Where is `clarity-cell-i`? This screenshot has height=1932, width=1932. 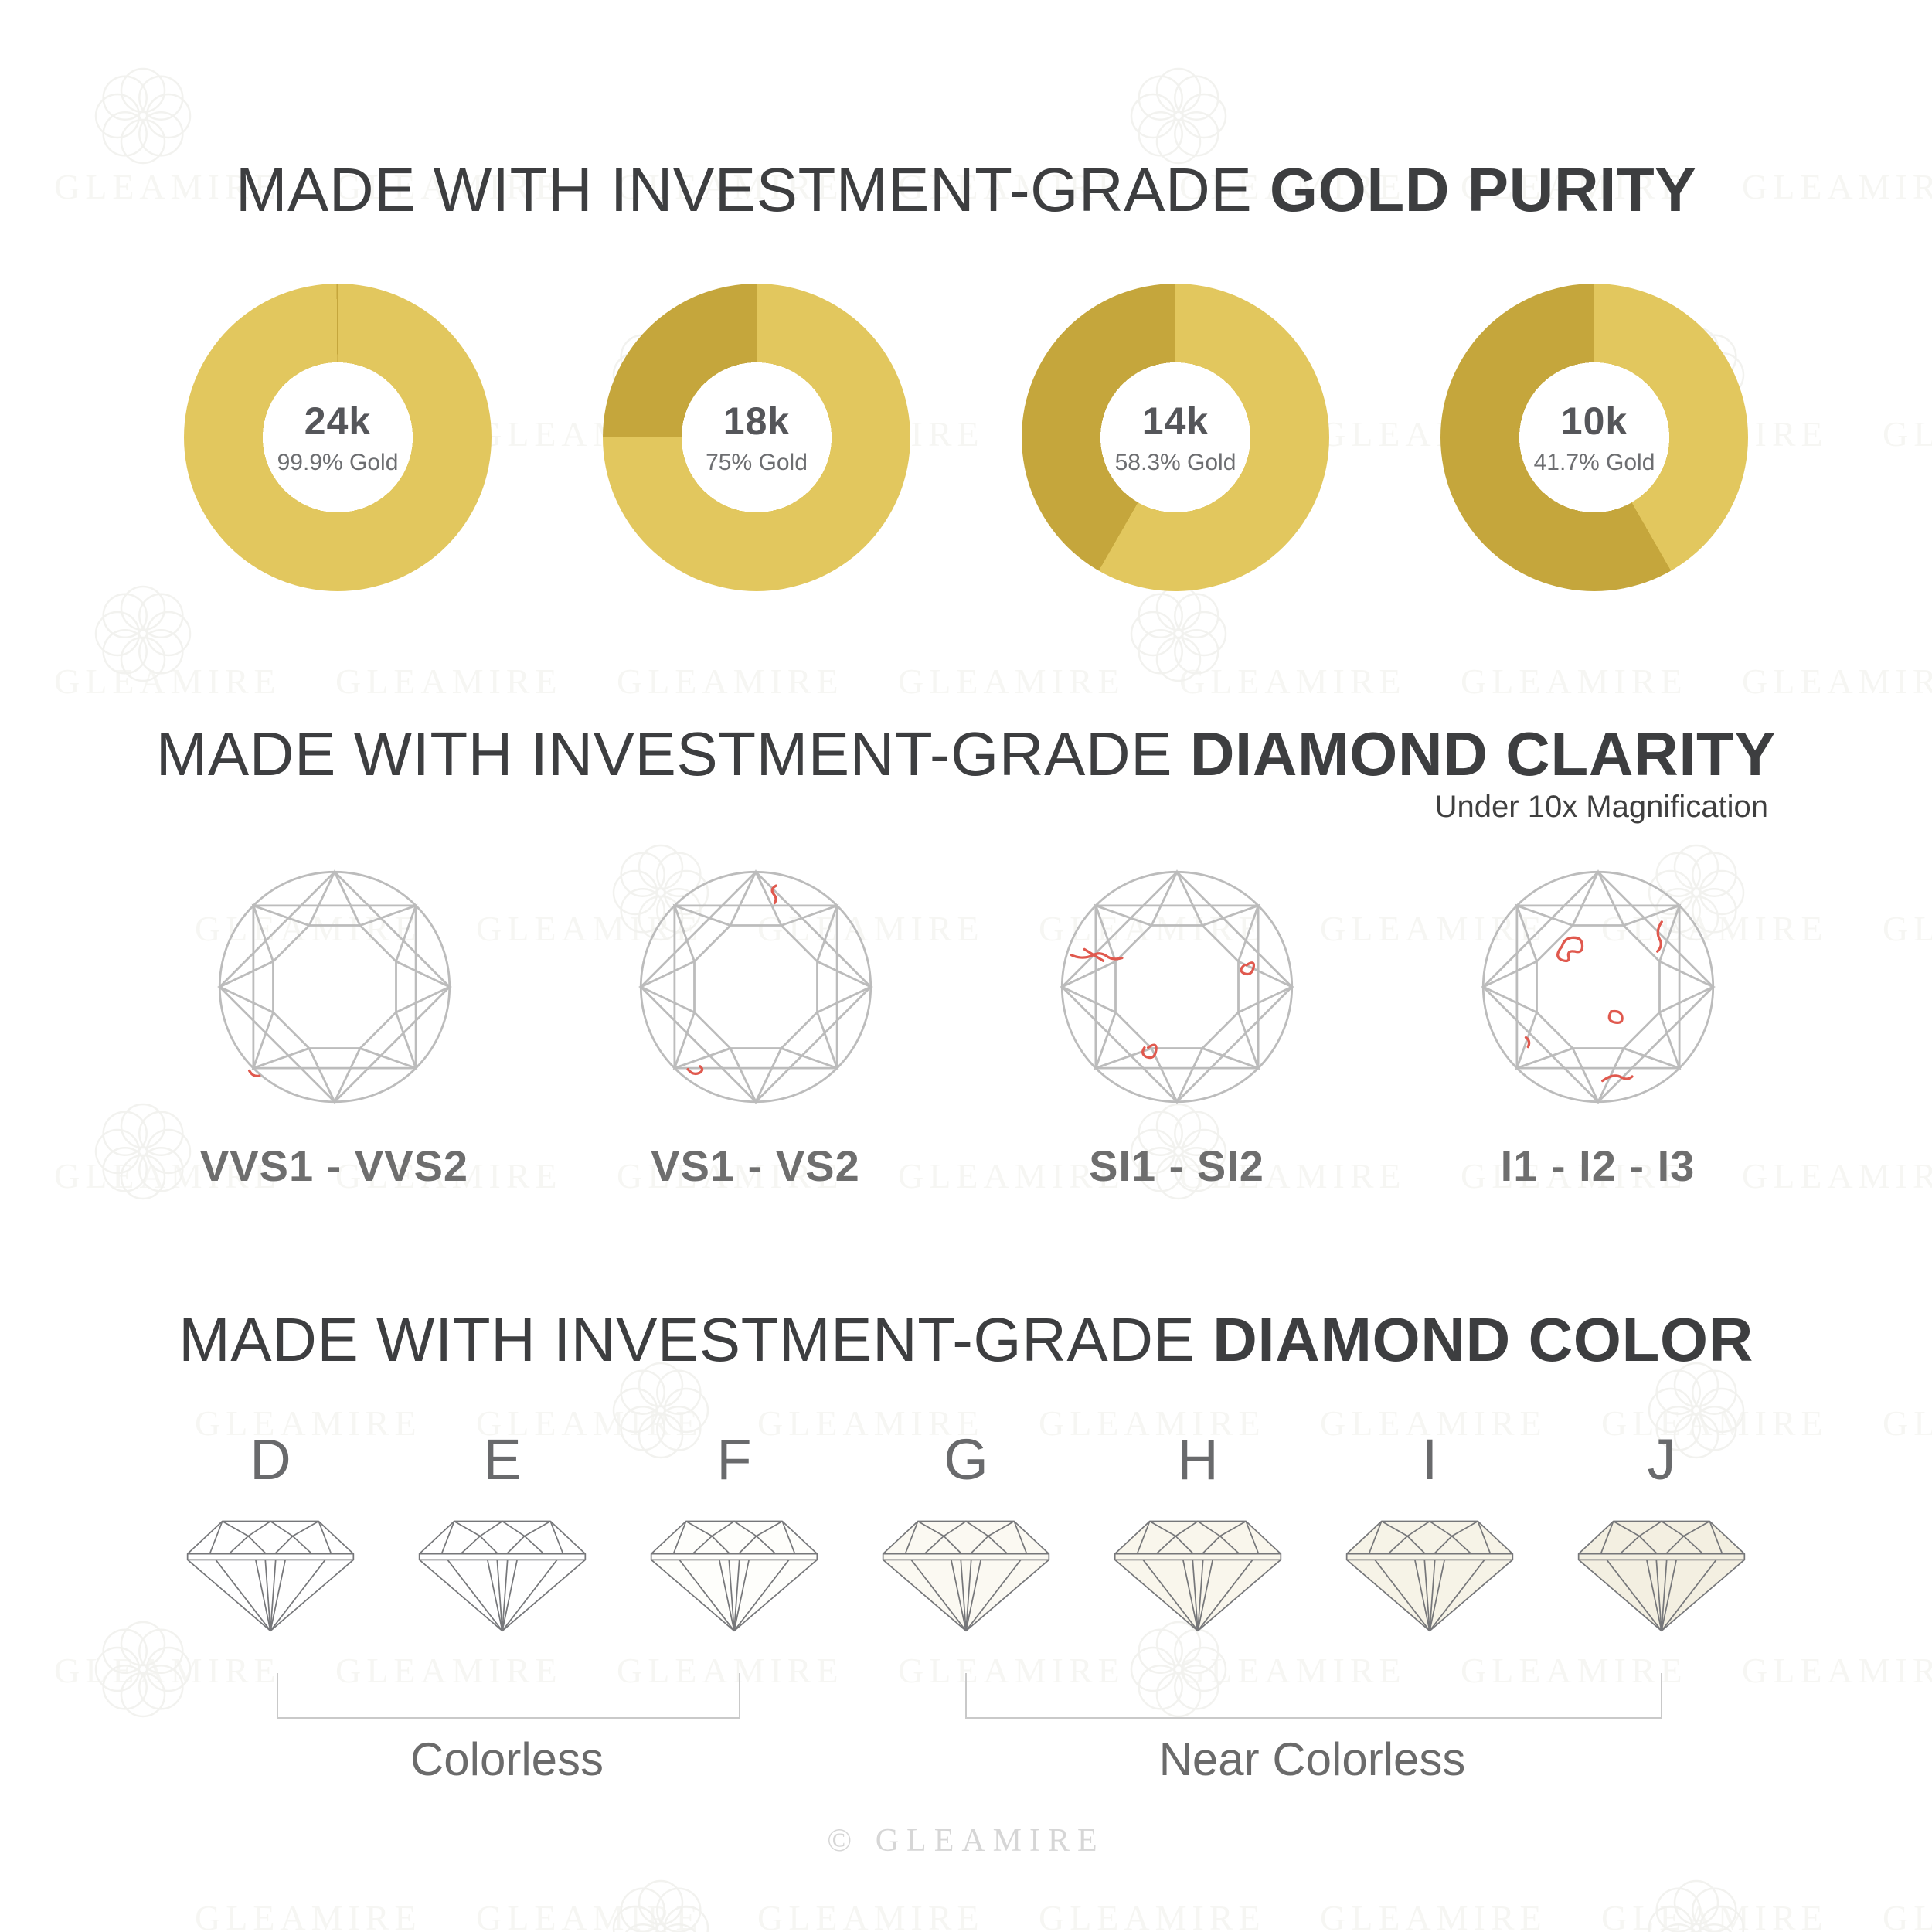 clarity-cell-i is located at coordinates (1598, 989).